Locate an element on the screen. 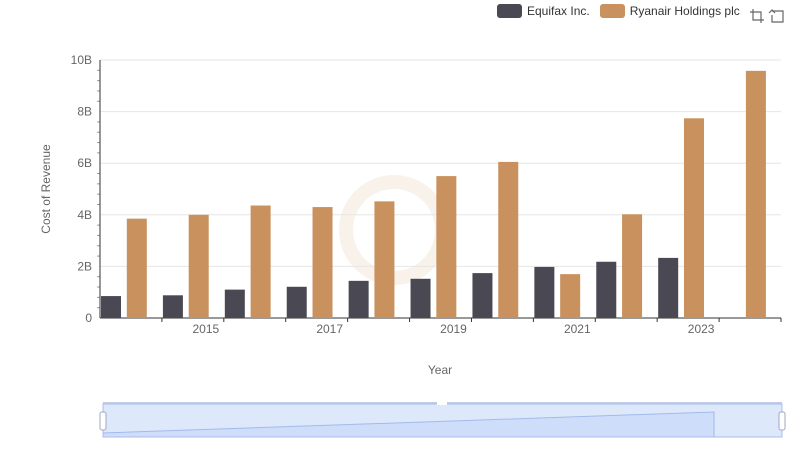 This screenshot has width=800, height=461. bar-ryanair-2021 is located at coordinates (570, 296).